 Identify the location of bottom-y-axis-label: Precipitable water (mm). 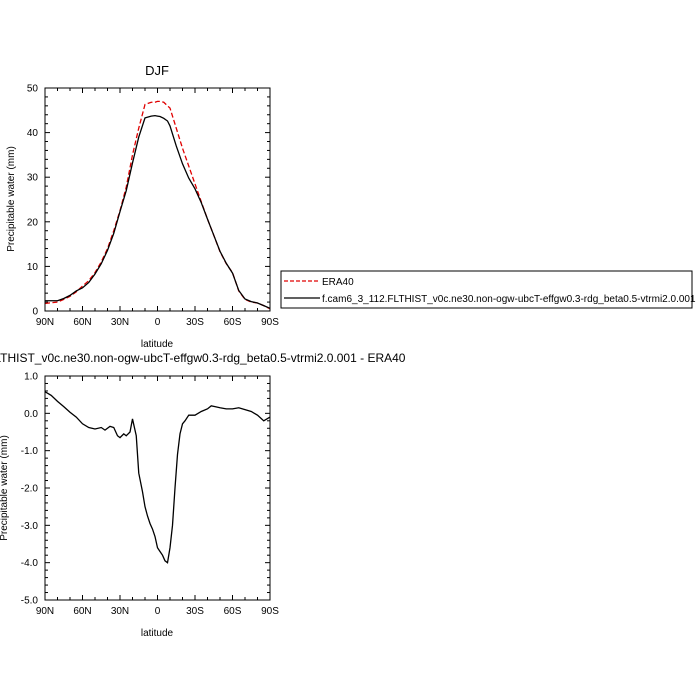
(5, 488).